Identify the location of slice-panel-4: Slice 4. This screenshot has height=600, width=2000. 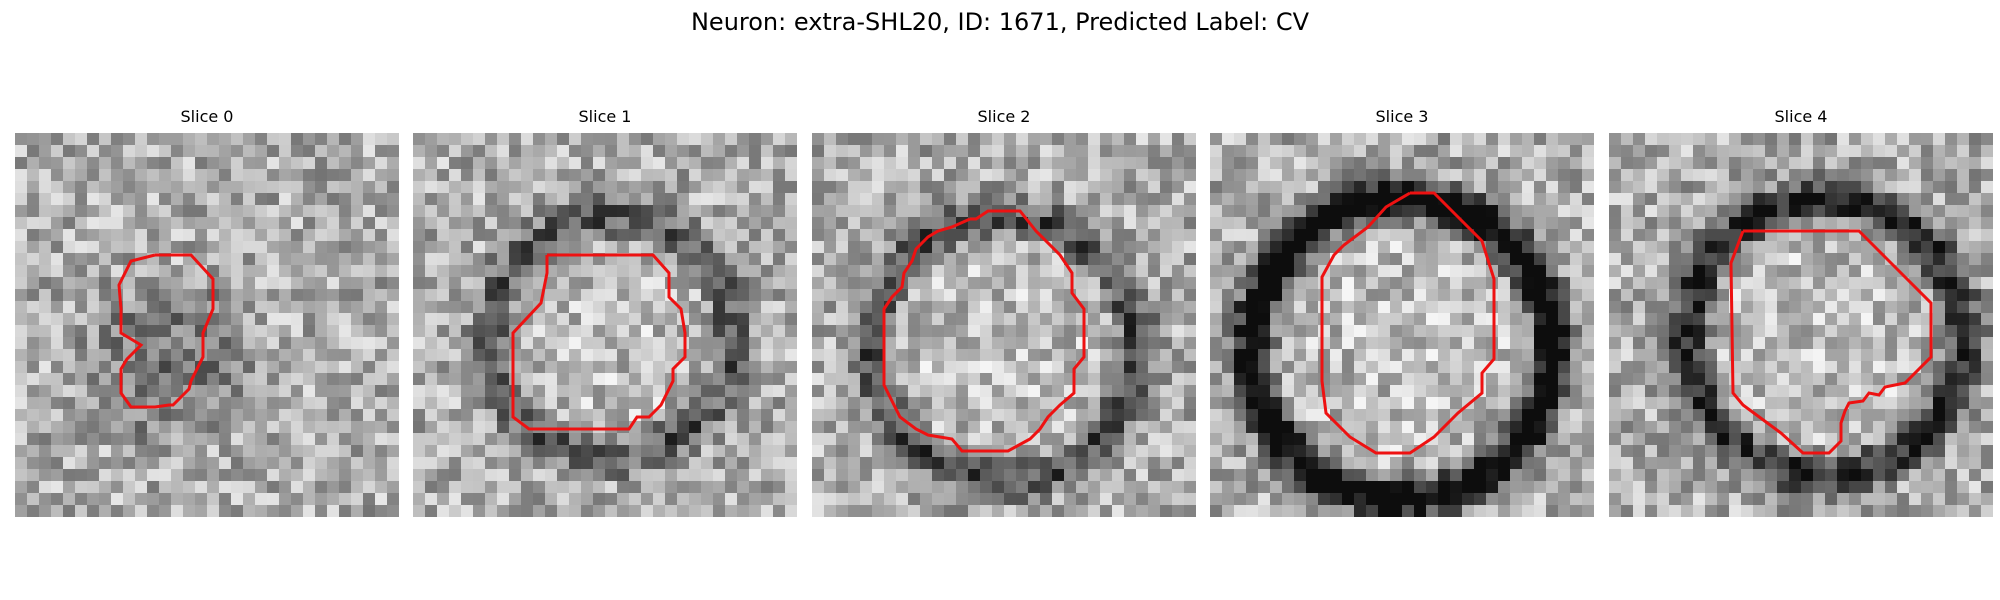
(1801, 311).